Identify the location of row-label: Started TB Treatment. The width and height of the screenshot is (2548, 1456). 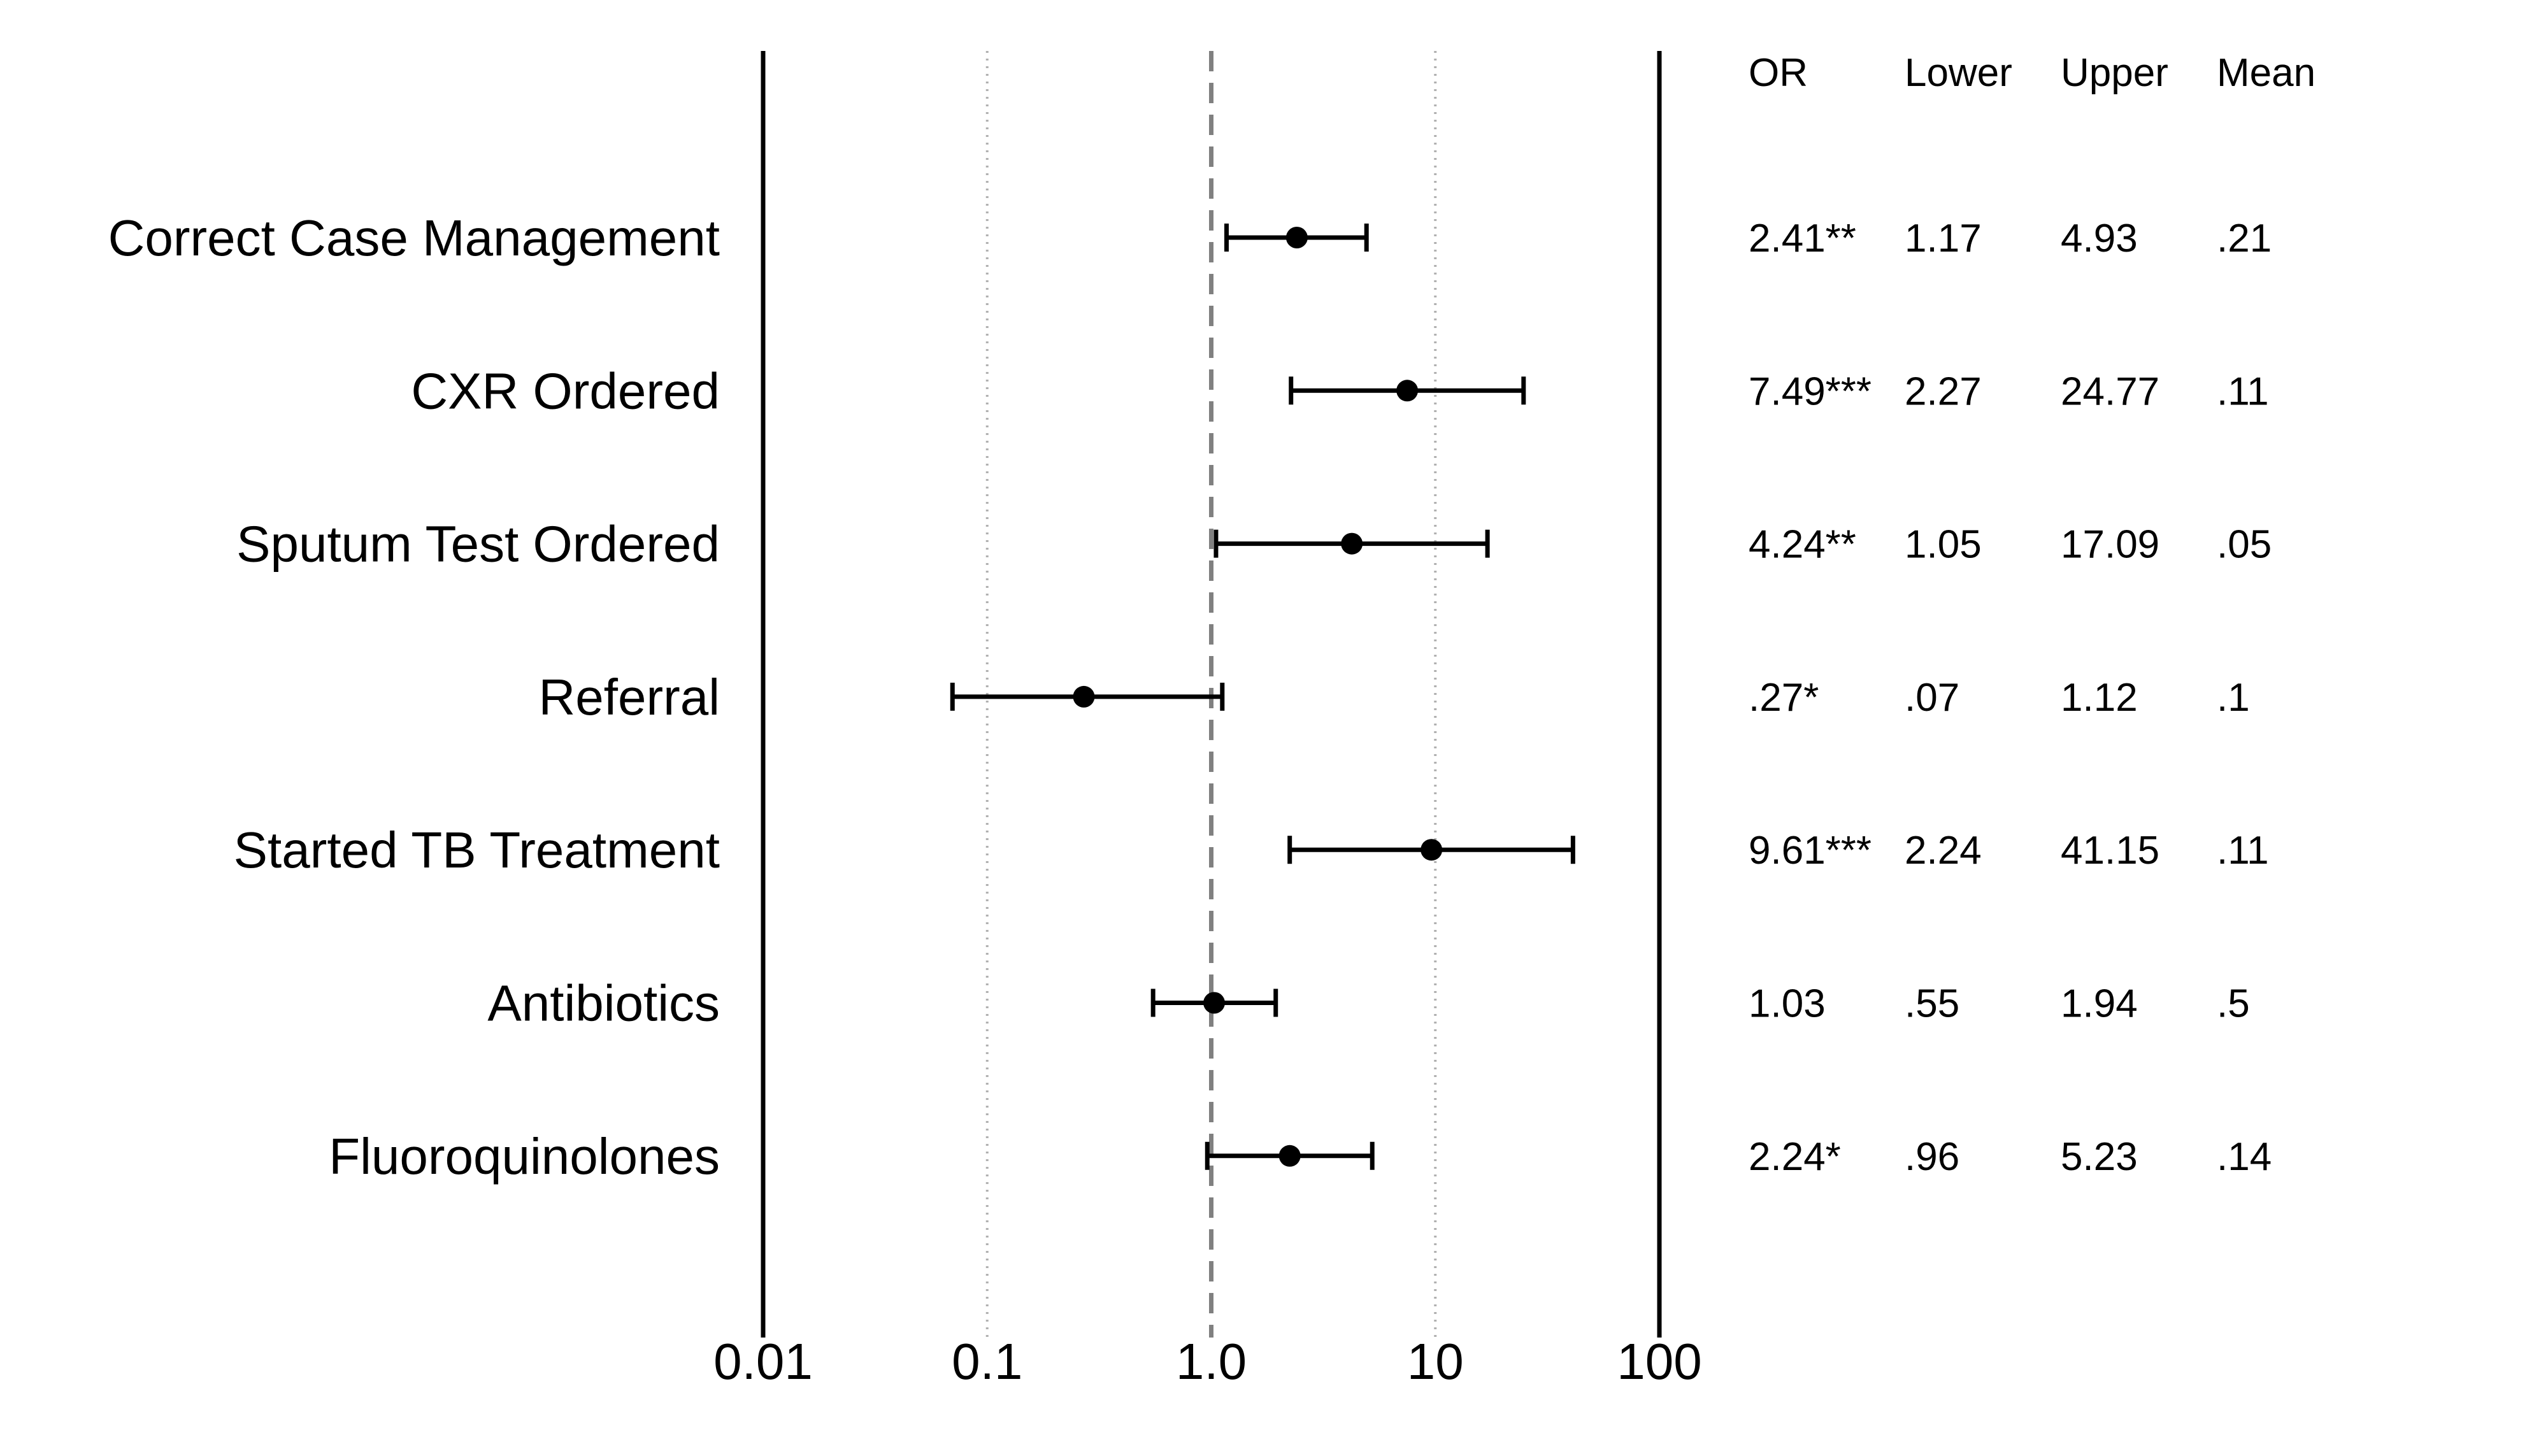
(477, 850).